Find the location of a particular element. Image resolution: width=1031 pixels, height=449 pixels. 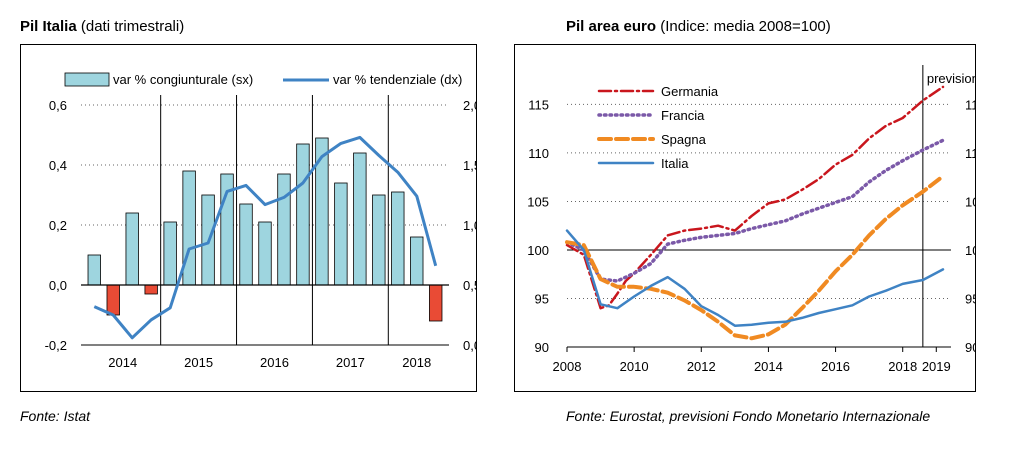

right-x-tick-label: 2012 is located at coordinates (701, 366).